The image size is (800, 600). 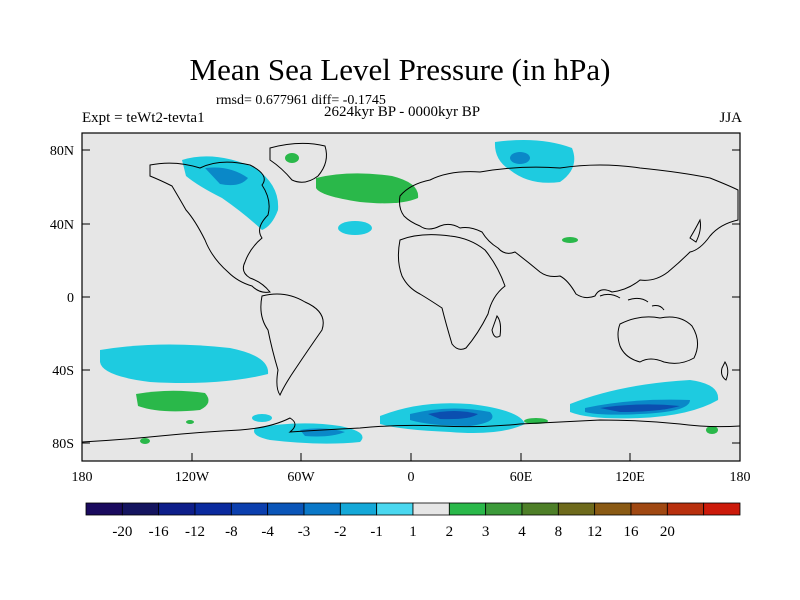 I want to click on coast-north-america, so click(x=210, y=227).